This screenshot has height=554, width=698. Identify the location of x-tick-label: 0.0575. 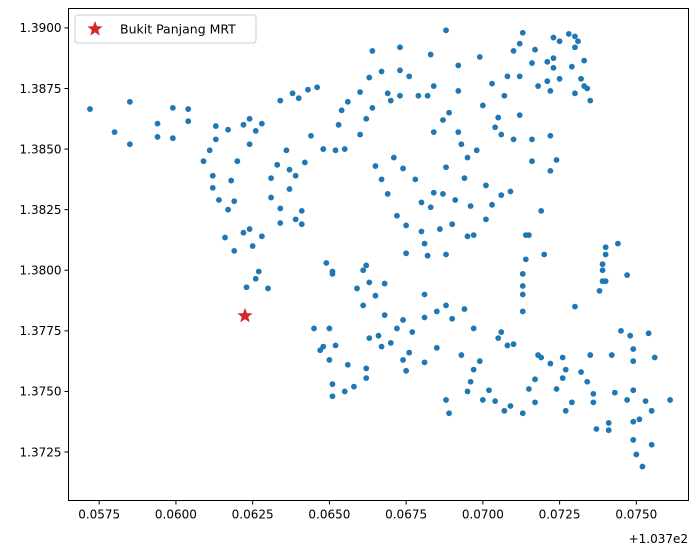
(99, 515).